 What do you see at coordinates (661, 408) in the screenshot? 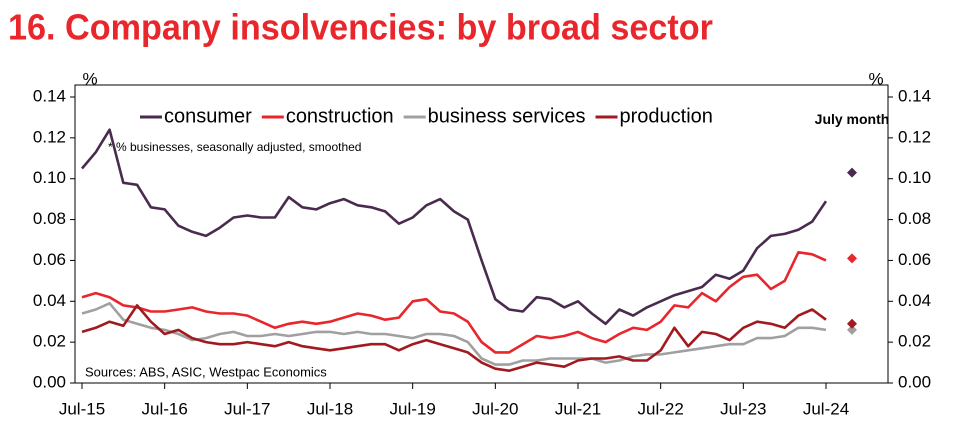
I see `x-tick-label: Jul-22` at bounding box center [661, 408].